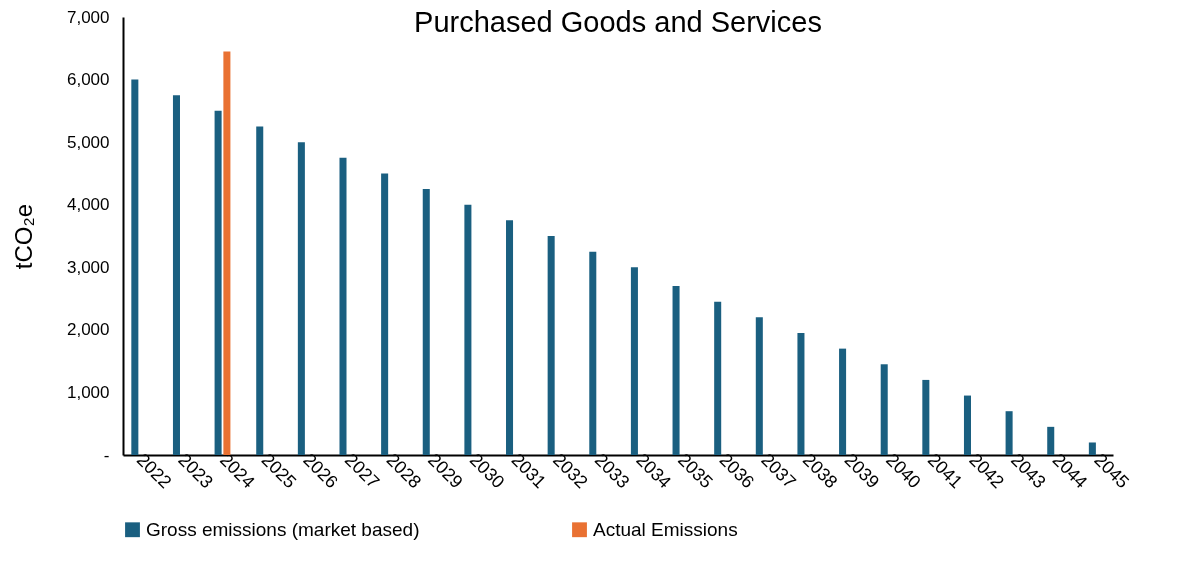 This screenshot has width=1198, height=573. What do you see at coordinates (88, 205) in the screenshot?
I see `y-tick-label: 4,000` at bounding box center [88, 205].